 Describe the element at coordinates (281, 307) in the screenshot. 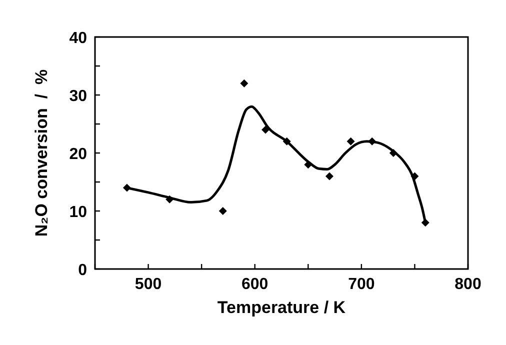

I see `x-axis-title: Temperature / K` at that location.